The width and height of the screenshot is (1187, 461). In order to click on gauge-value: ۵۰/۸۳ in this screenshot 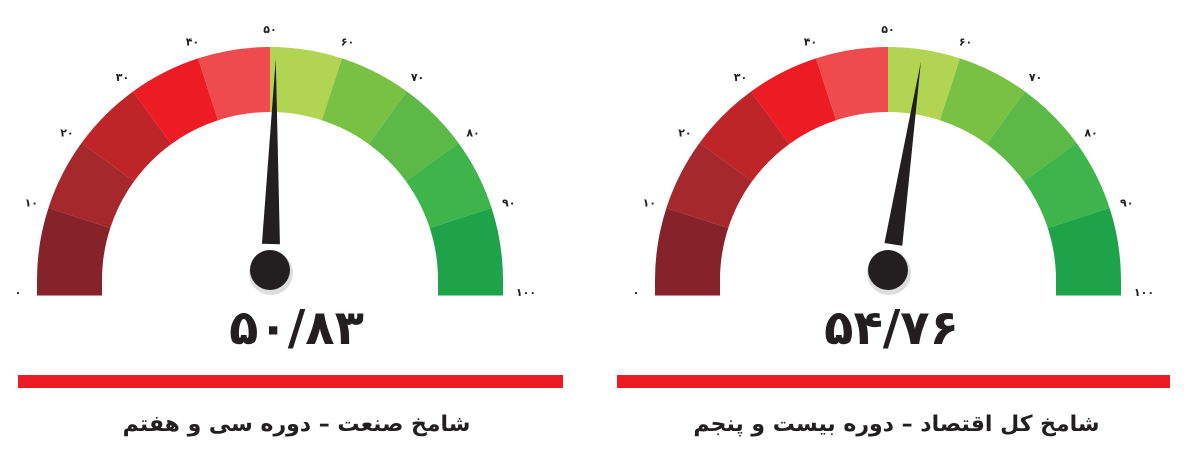, I will do `click(296, 328)`.